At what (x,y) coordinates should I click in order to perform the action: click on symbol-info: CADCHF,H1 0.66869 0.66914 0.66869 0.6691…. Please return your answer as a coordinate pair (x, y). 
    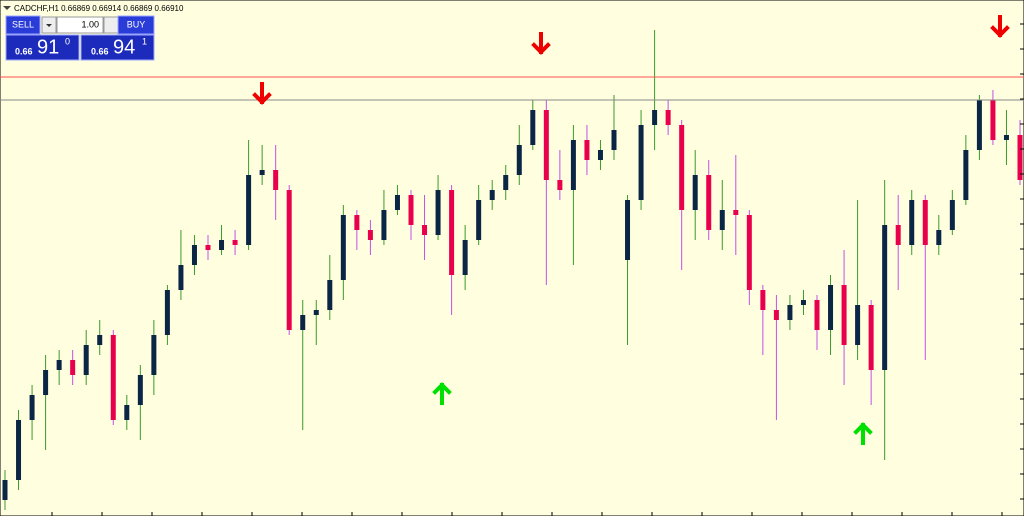
    Looking at the image, I should click on (99, 8).